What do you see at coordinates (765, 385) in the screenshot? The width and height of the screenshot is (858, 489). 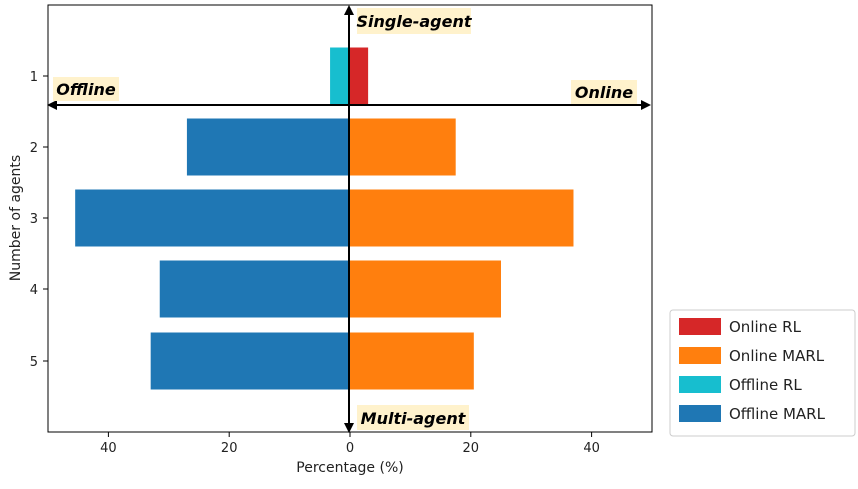 I see `legend-label: Offline RL` at bounding box center [765, 385].